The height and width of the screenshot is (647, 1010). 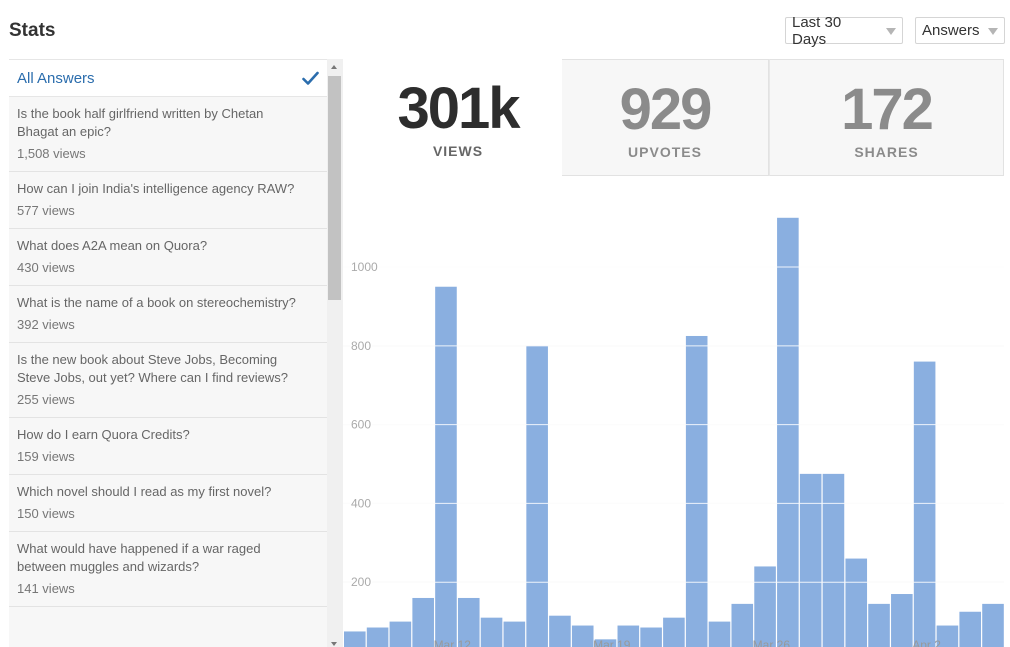 What do you see at coordinates (112, 245) in the screenshot?
I see `answer-question: What does A2A mean on Quora?` at bounding box center [112, 245].